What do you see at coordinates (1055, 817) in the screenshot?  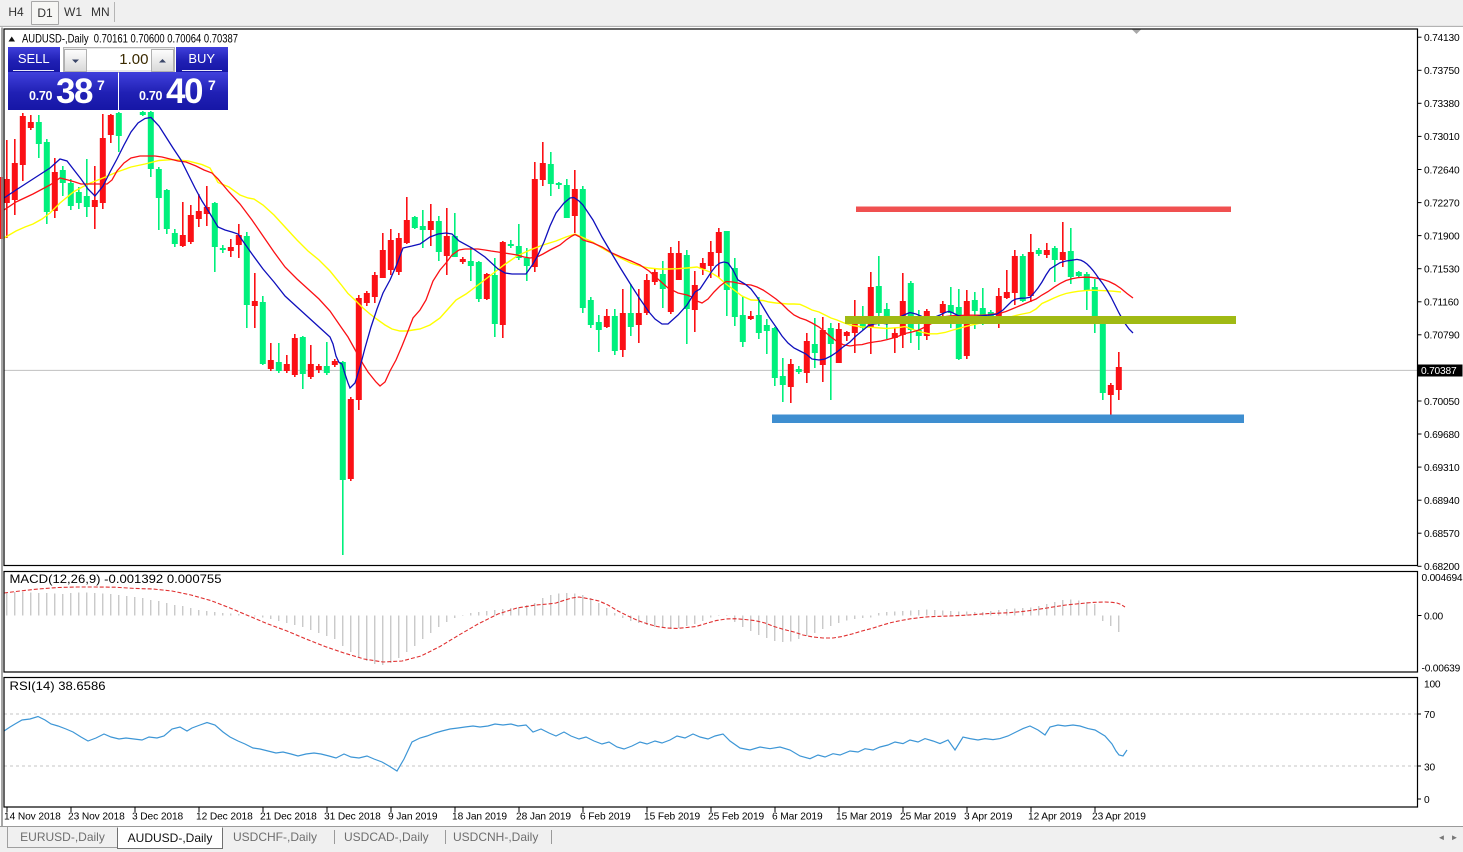 I see `svg-text: 12 Apr 2019` at bounding box center [1055, 817].